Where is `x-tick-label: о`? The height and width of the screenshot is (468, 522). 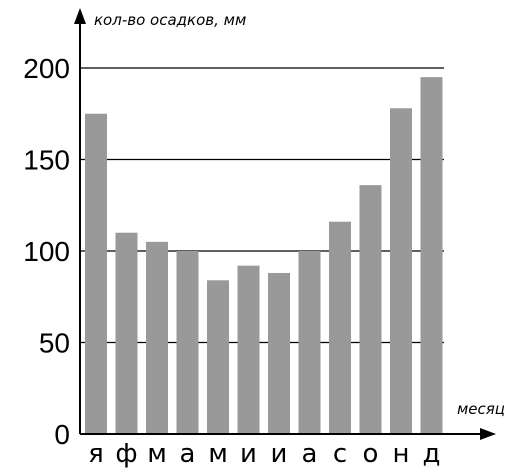
x-tick-label: о is located at coordinates (371, 453).